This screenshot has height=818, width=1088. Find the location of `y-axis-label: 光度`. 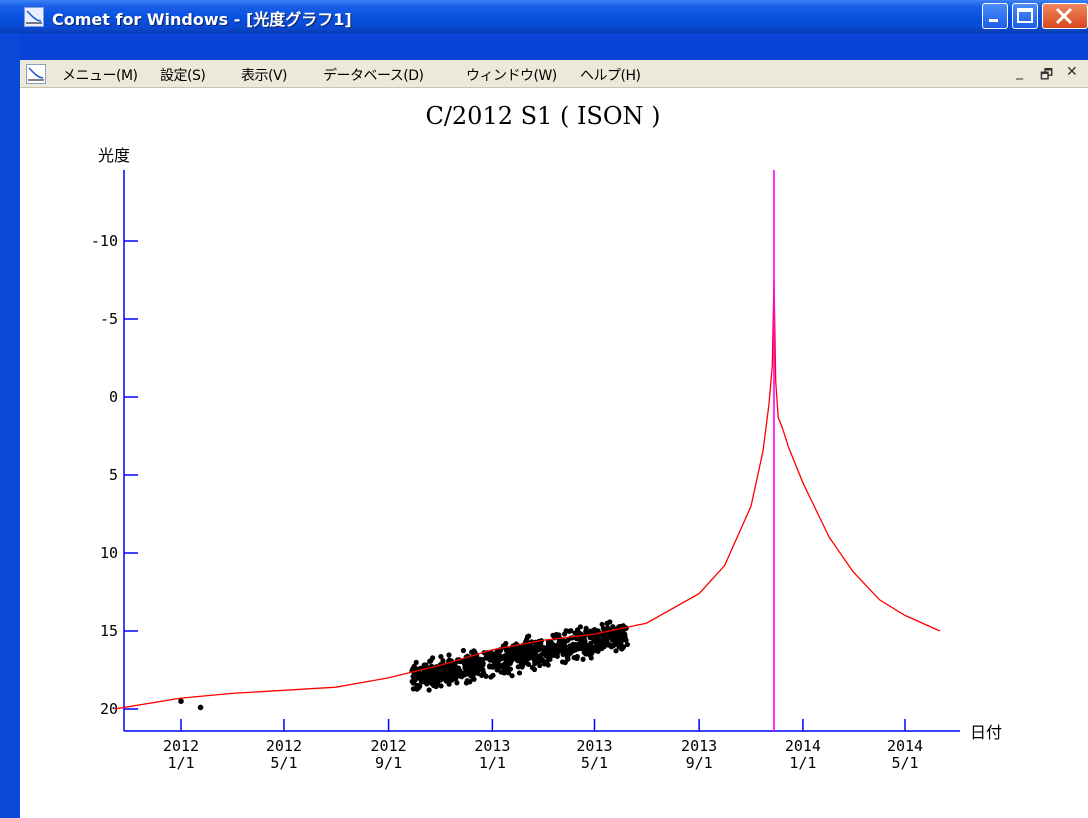

y-axis-label: 光度 is located at coordinates (114, 155).